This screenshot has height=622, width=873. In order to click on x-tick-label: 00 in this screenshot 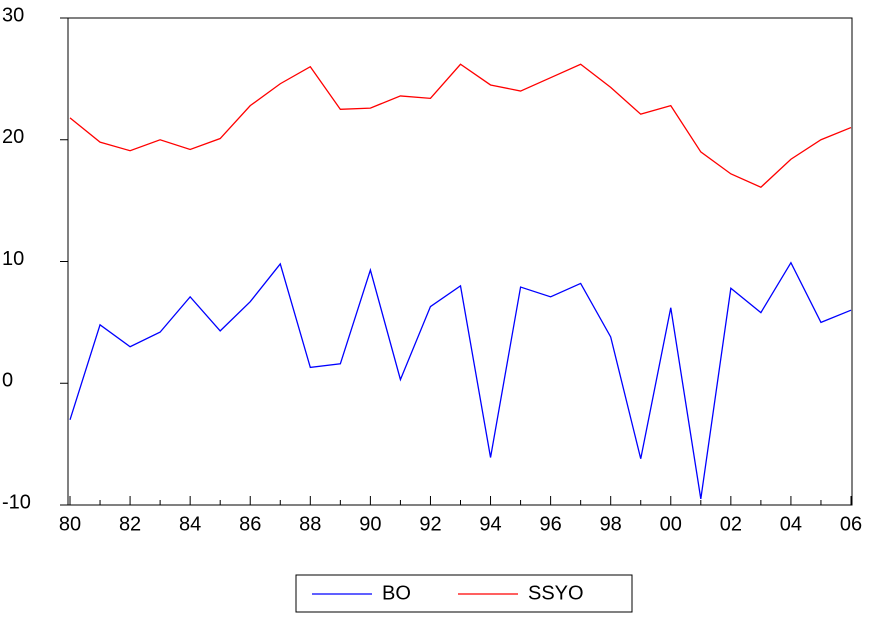, I will do `click(671, 524)`.